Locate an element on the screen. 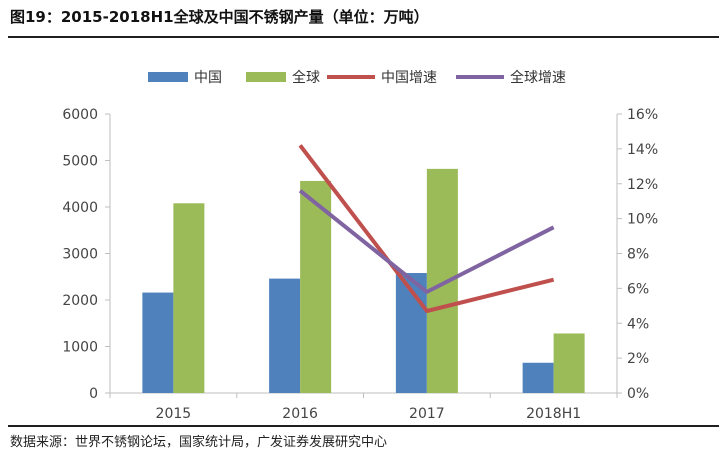  title-divider is located at coordinates (363, 37).